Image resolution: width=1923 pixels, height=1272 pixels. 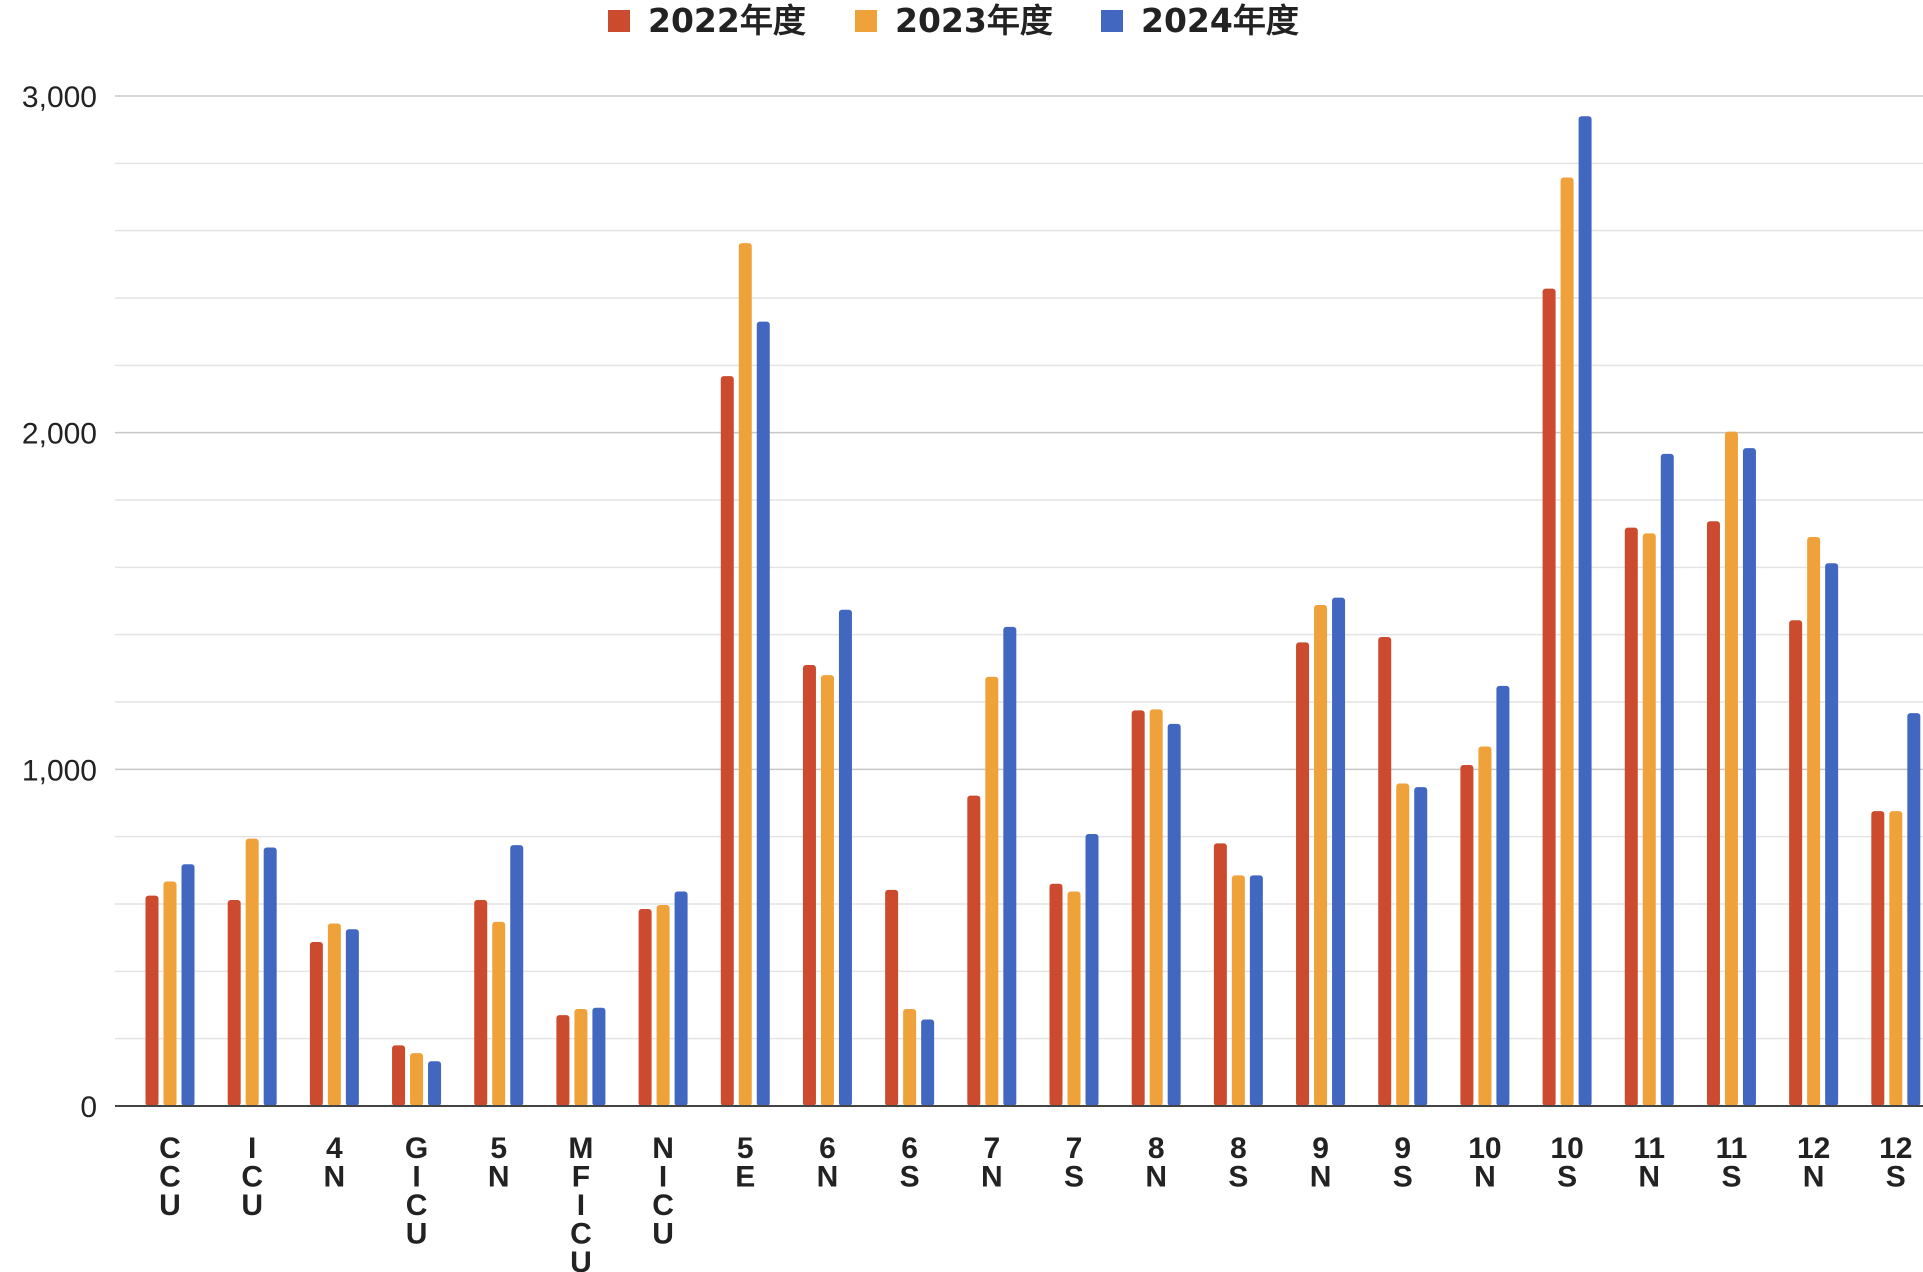 What do you see at coordinates (745, 1177) in the screenshot?
I see `x-tick-label: E` at bounding box center [745, 1177].